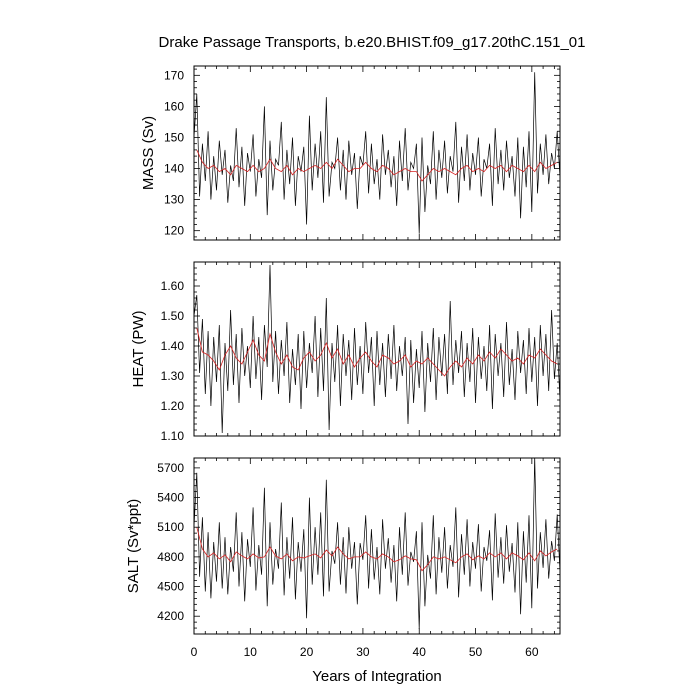 This screenshot has width=700, height=700. I want to click on salt-plot-frame, so click(377, 546).